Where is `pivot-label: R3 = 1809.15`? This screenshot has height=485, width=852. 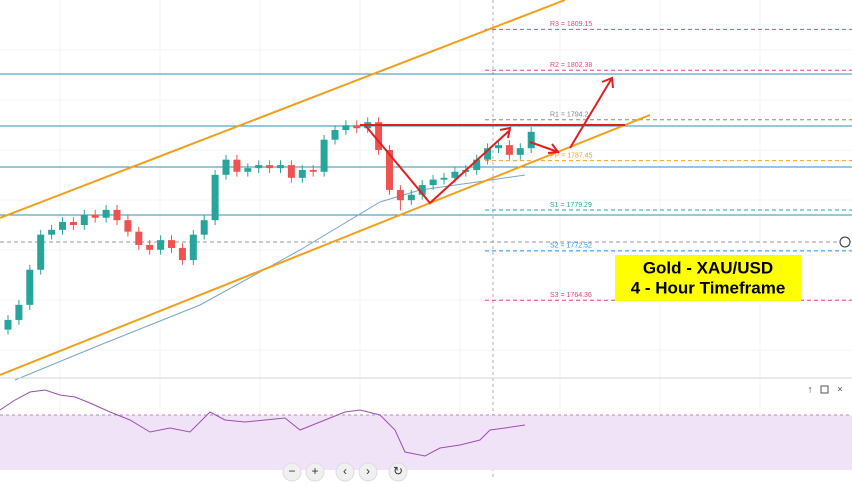 pivot-label: R3 = 1809.15 is located at coordinates (571, 24).